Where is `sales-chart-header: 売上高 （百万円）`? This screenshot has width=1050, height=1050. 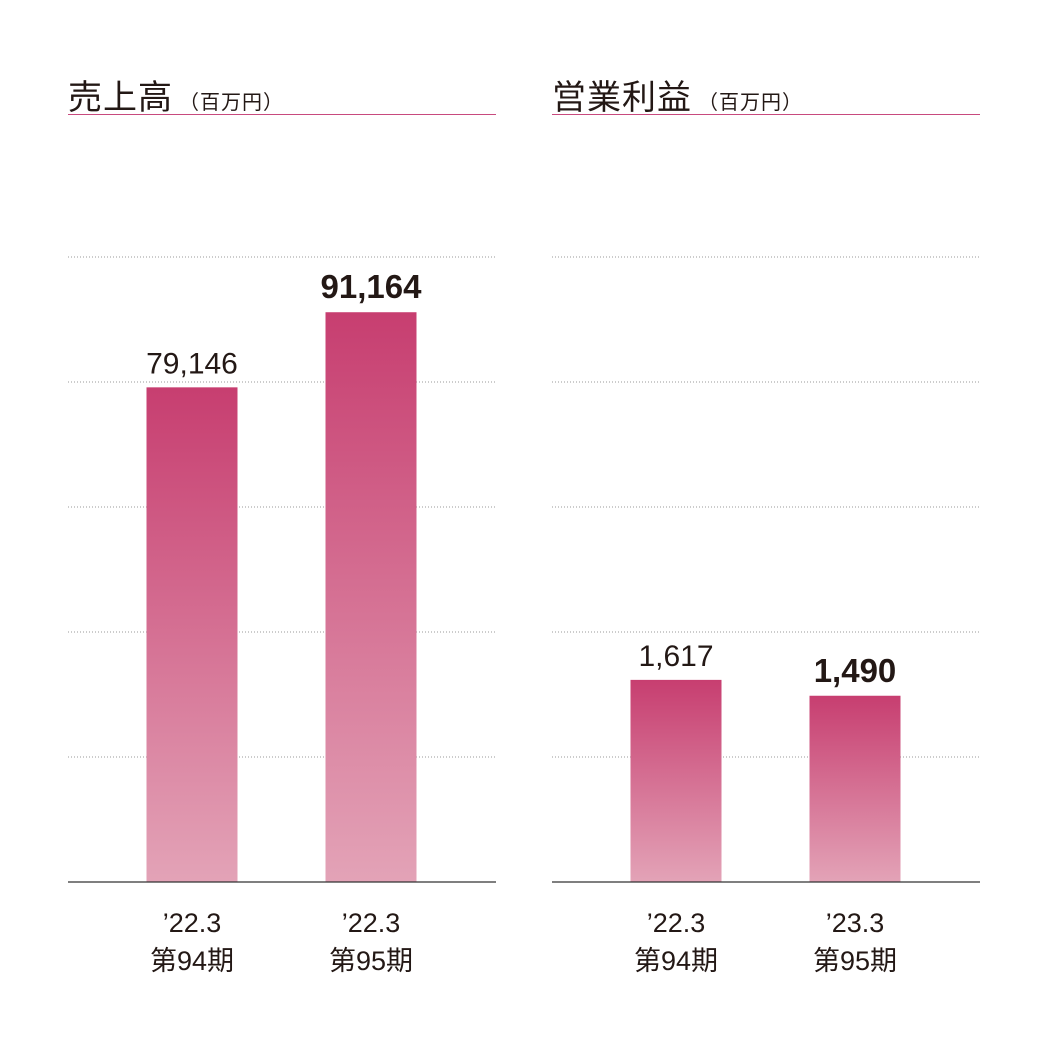 sales-chart-header: 売上高 （百万円） is located at coordinates (282, 88).